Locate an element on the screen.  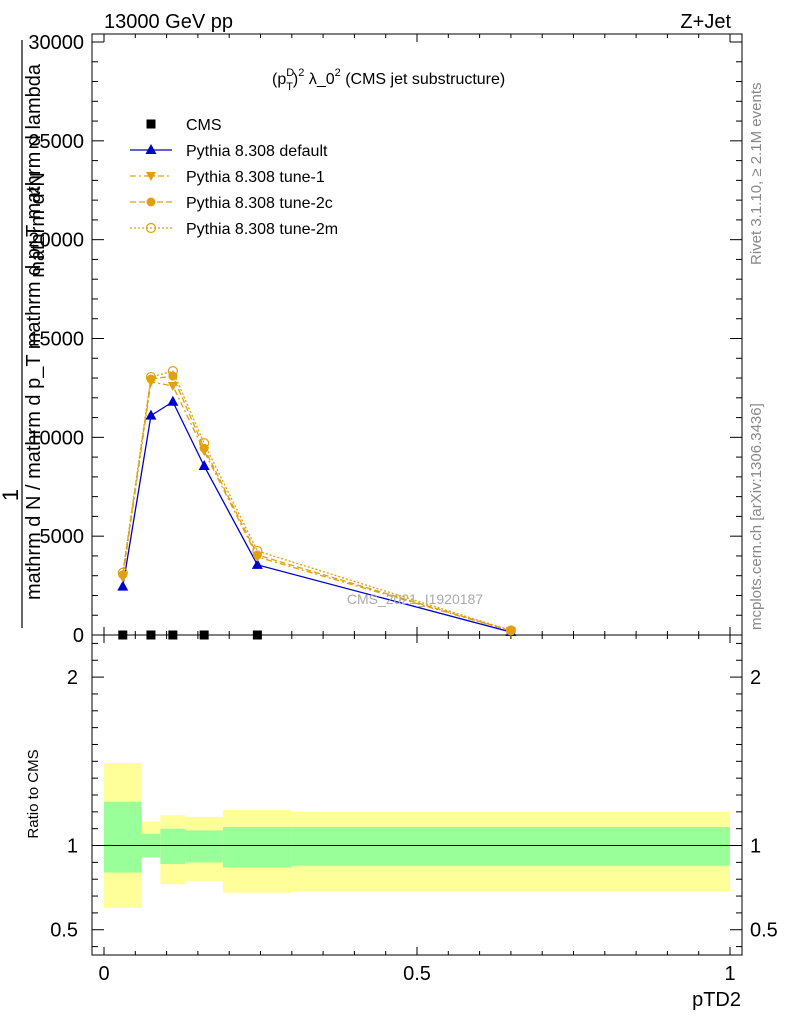
plot-title: (pD T)2 λ_02 (CMS jet substructure) is located at coordinates (388, 80).